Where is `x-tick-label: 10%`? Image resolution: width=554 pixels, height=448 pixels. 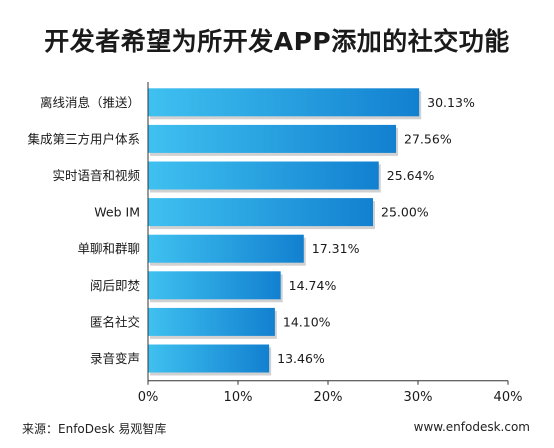 x-tick-label: 10% is located at coordinates (238, 397).